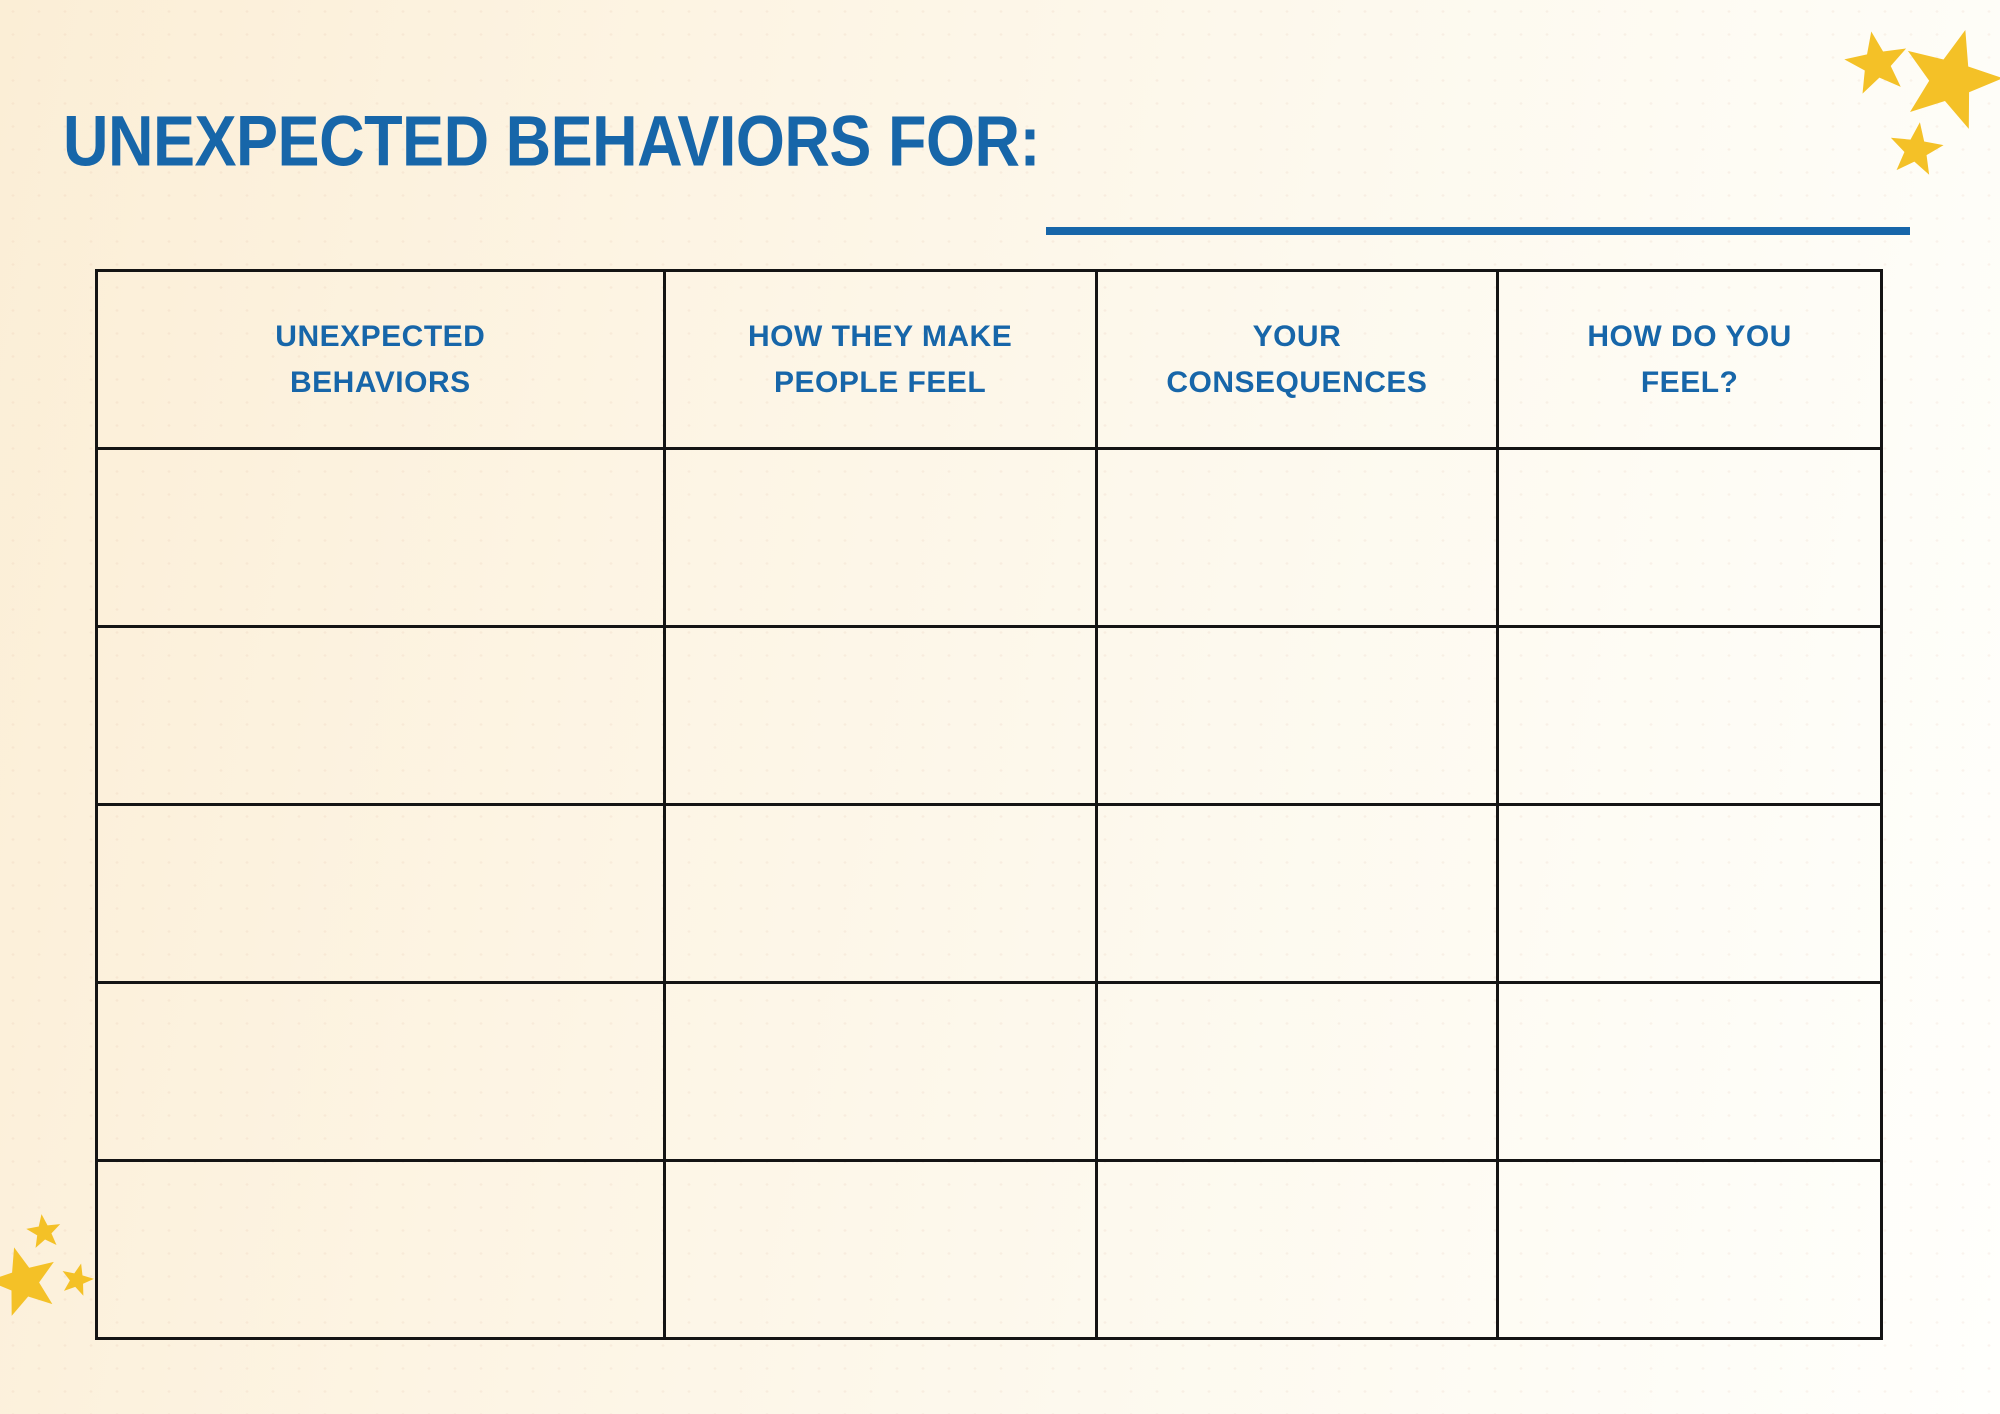 The height and width of the screenshot is (1414, 2000). What do you see at coordinates (43, 1230) in the screenshot?
I see `star-icon-bottom-left-small-top` at bounding box center [43, 1230].